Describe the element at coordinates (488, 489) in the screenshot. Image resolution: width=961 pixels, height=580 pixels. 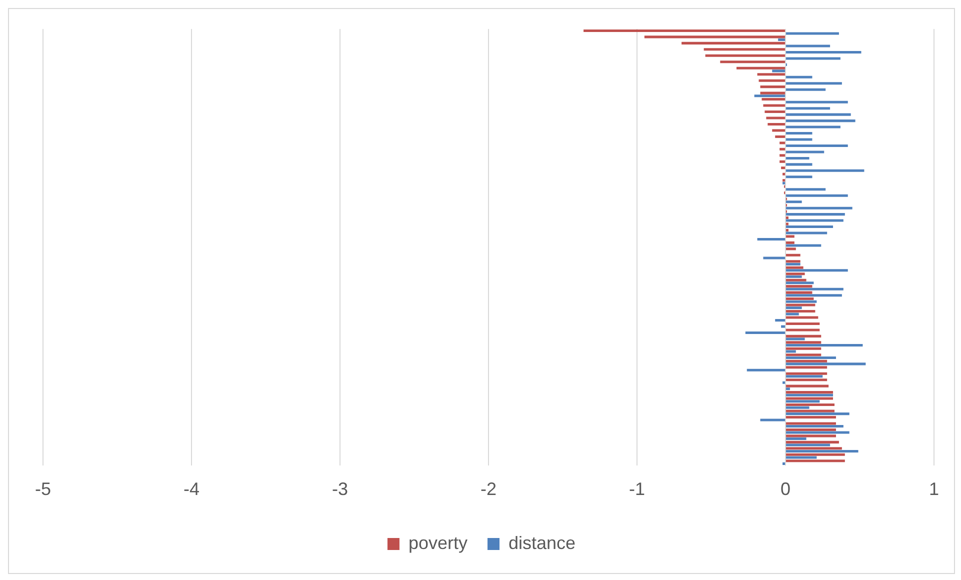
I see `x-tick-label: -2` at that location.